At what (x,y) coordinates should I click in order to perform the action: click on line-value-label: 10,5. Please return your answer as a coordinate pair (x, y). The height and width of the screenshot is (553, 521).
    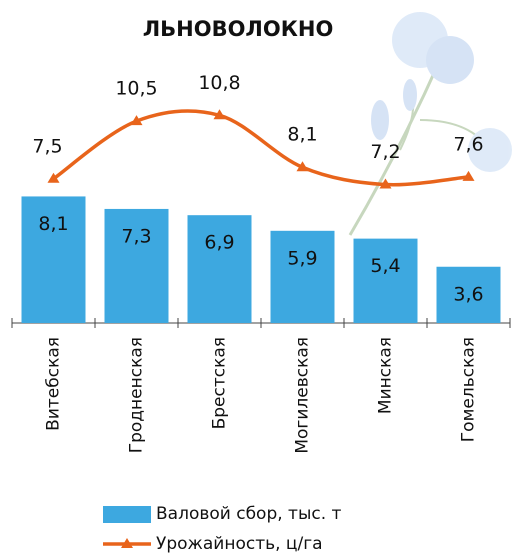
    Looking at the image, I should click on (136, 89).